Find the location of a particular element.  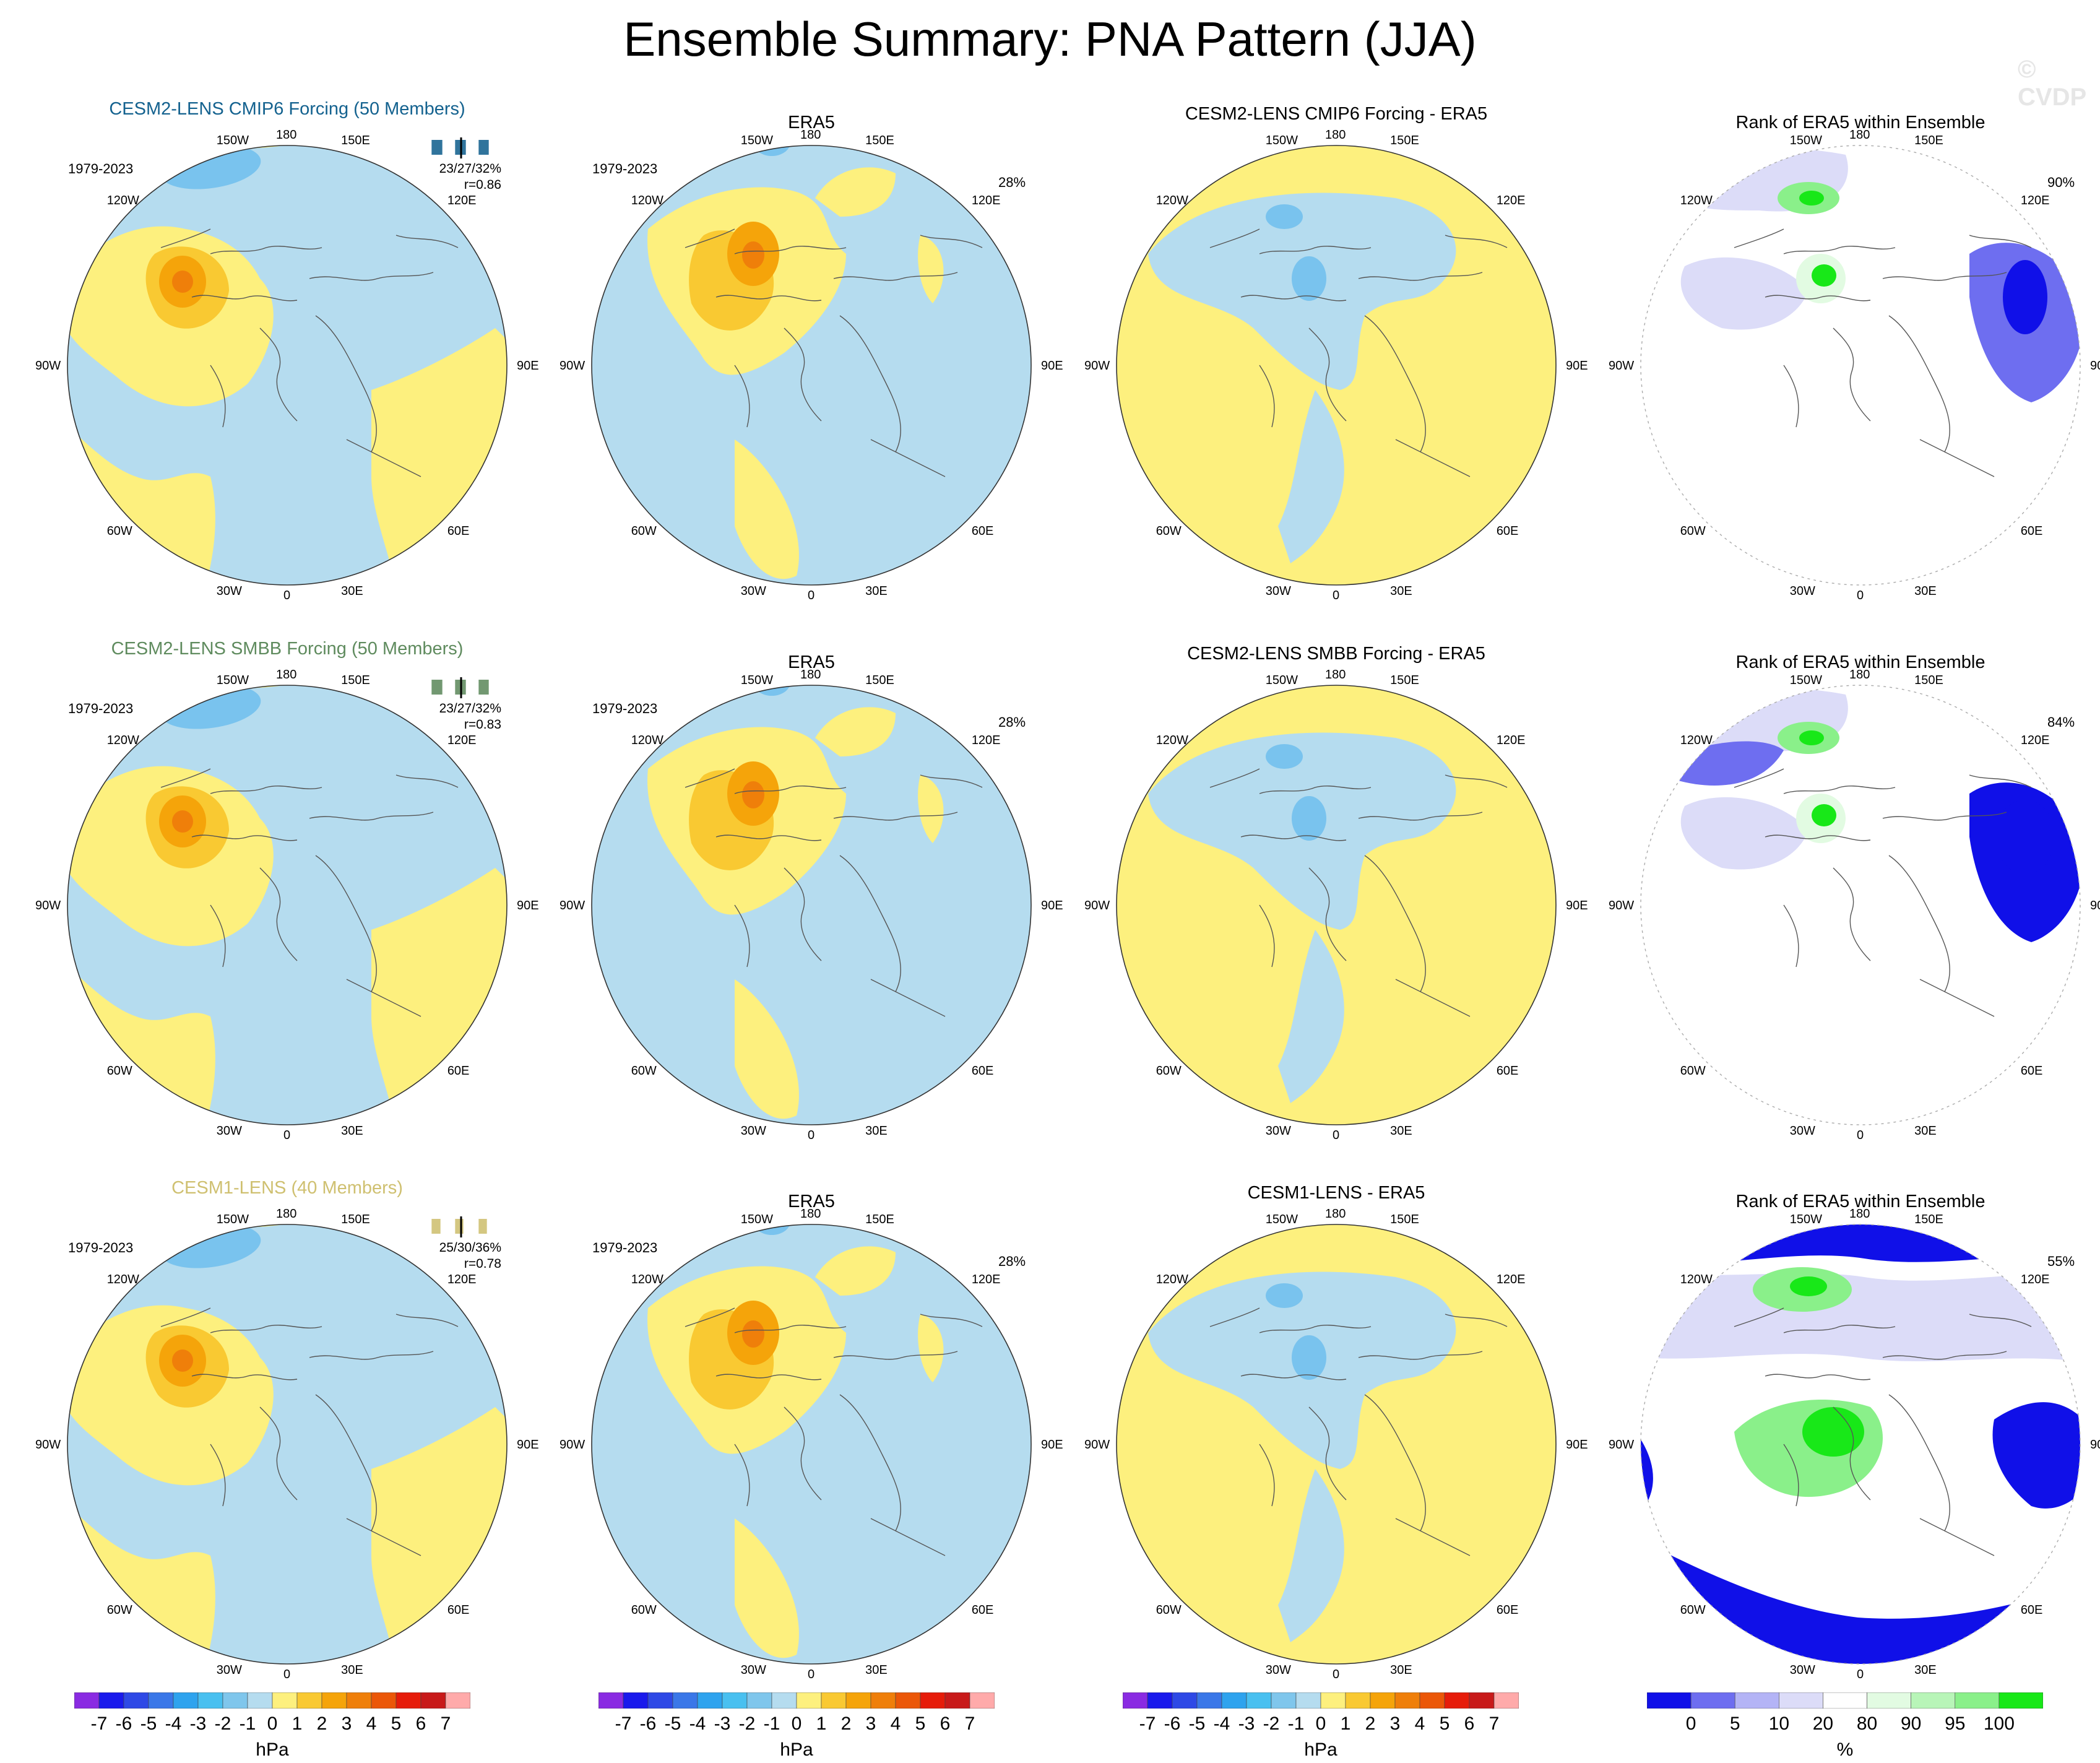

polar-map-era is located at coordinates (811, 366).